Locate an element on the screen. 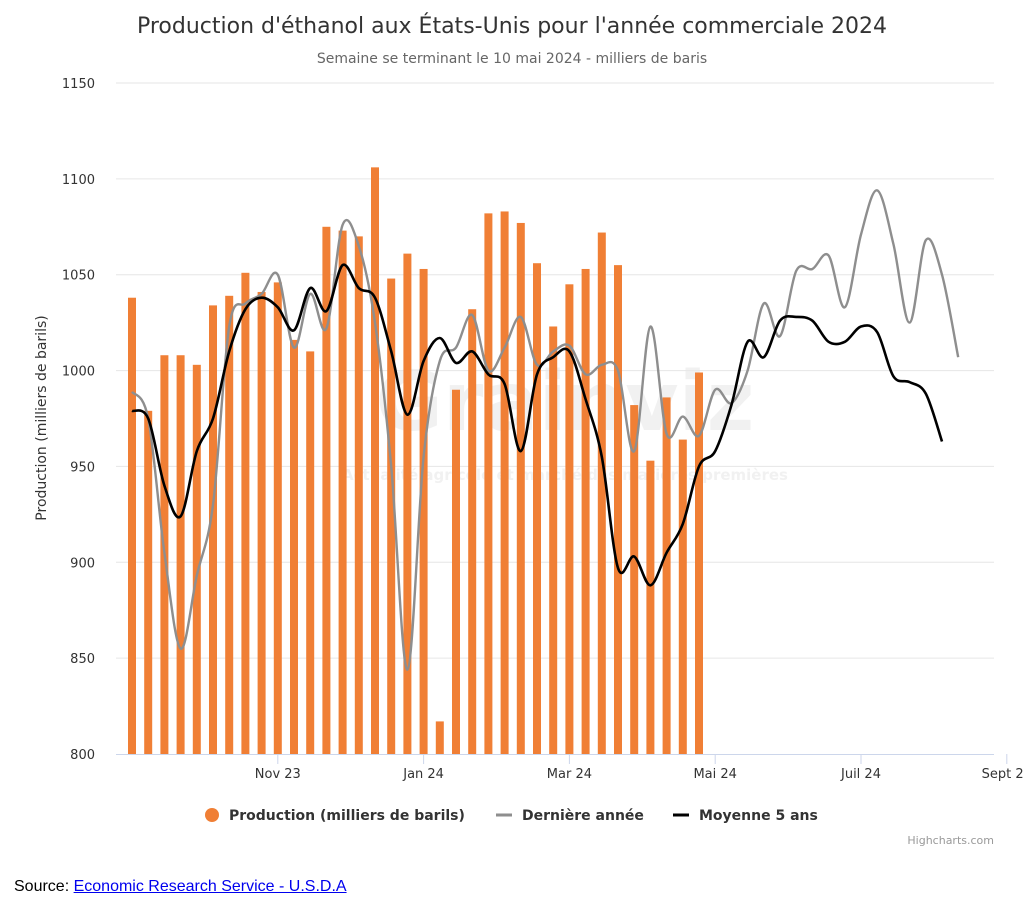  legend-item-last-year: Dernière année is located at coordinates (570, 816).